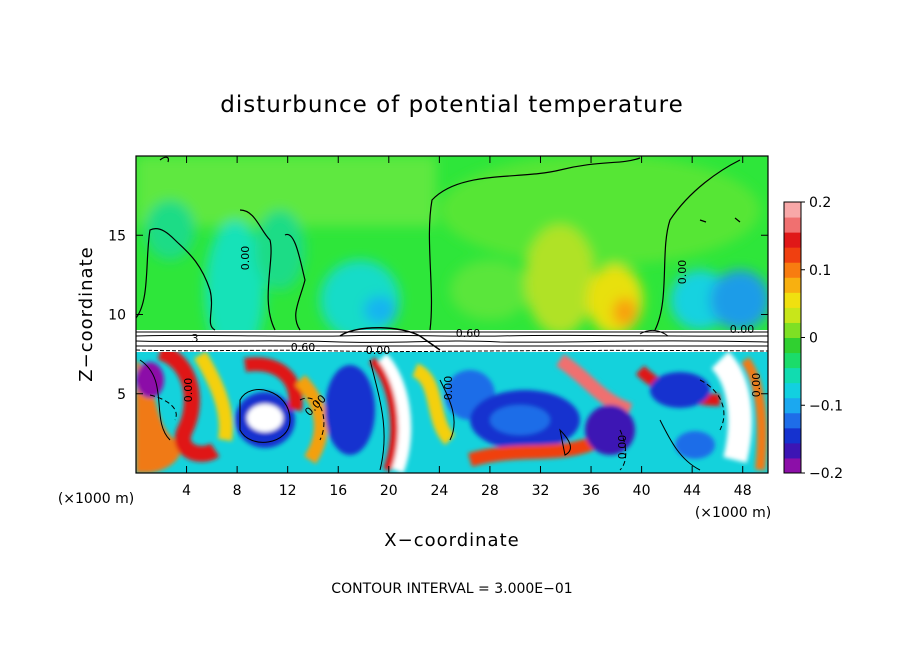 This screenshot has height=654, width=904. I want to click on contour-interval-note: CONTOUR INTERVAL = 3.000E−01, so click(451, 589).